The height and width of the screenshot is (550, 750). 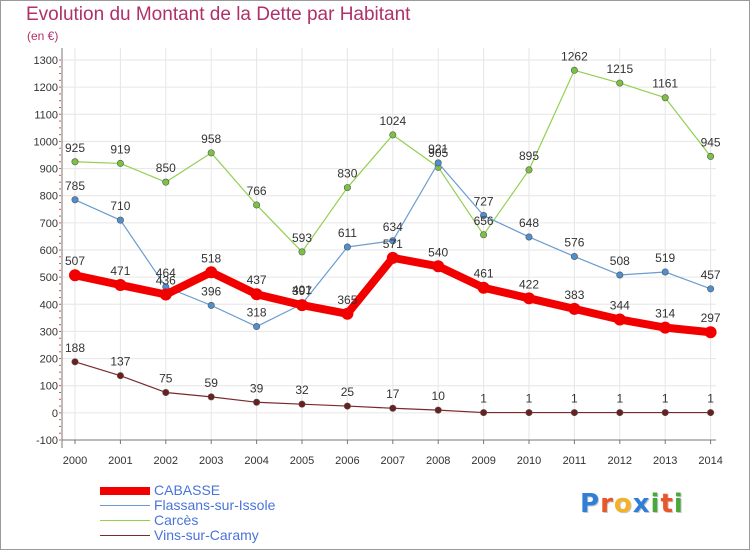 What do you see at coordinates (166, 461) in the screenshot?
I see `x-tick-label: 2002` at bounding box center [166, 461].